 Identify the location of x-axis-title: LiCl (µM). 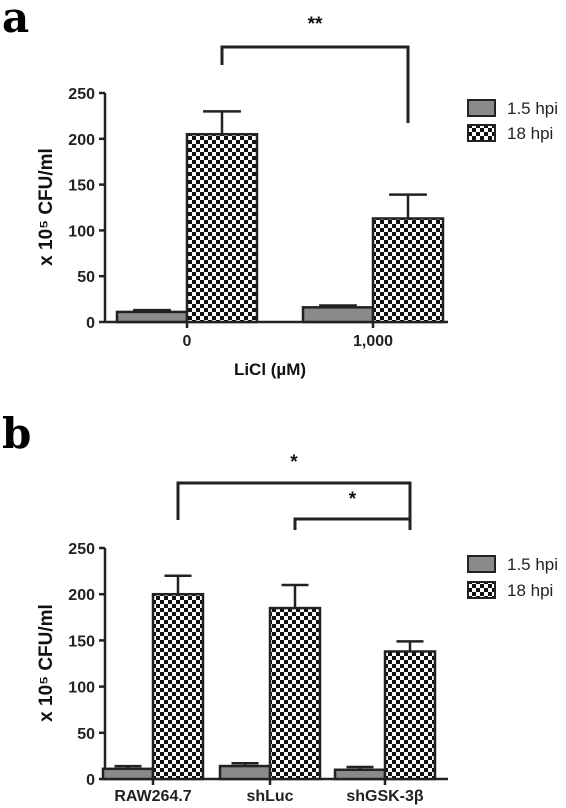
(270, 369).